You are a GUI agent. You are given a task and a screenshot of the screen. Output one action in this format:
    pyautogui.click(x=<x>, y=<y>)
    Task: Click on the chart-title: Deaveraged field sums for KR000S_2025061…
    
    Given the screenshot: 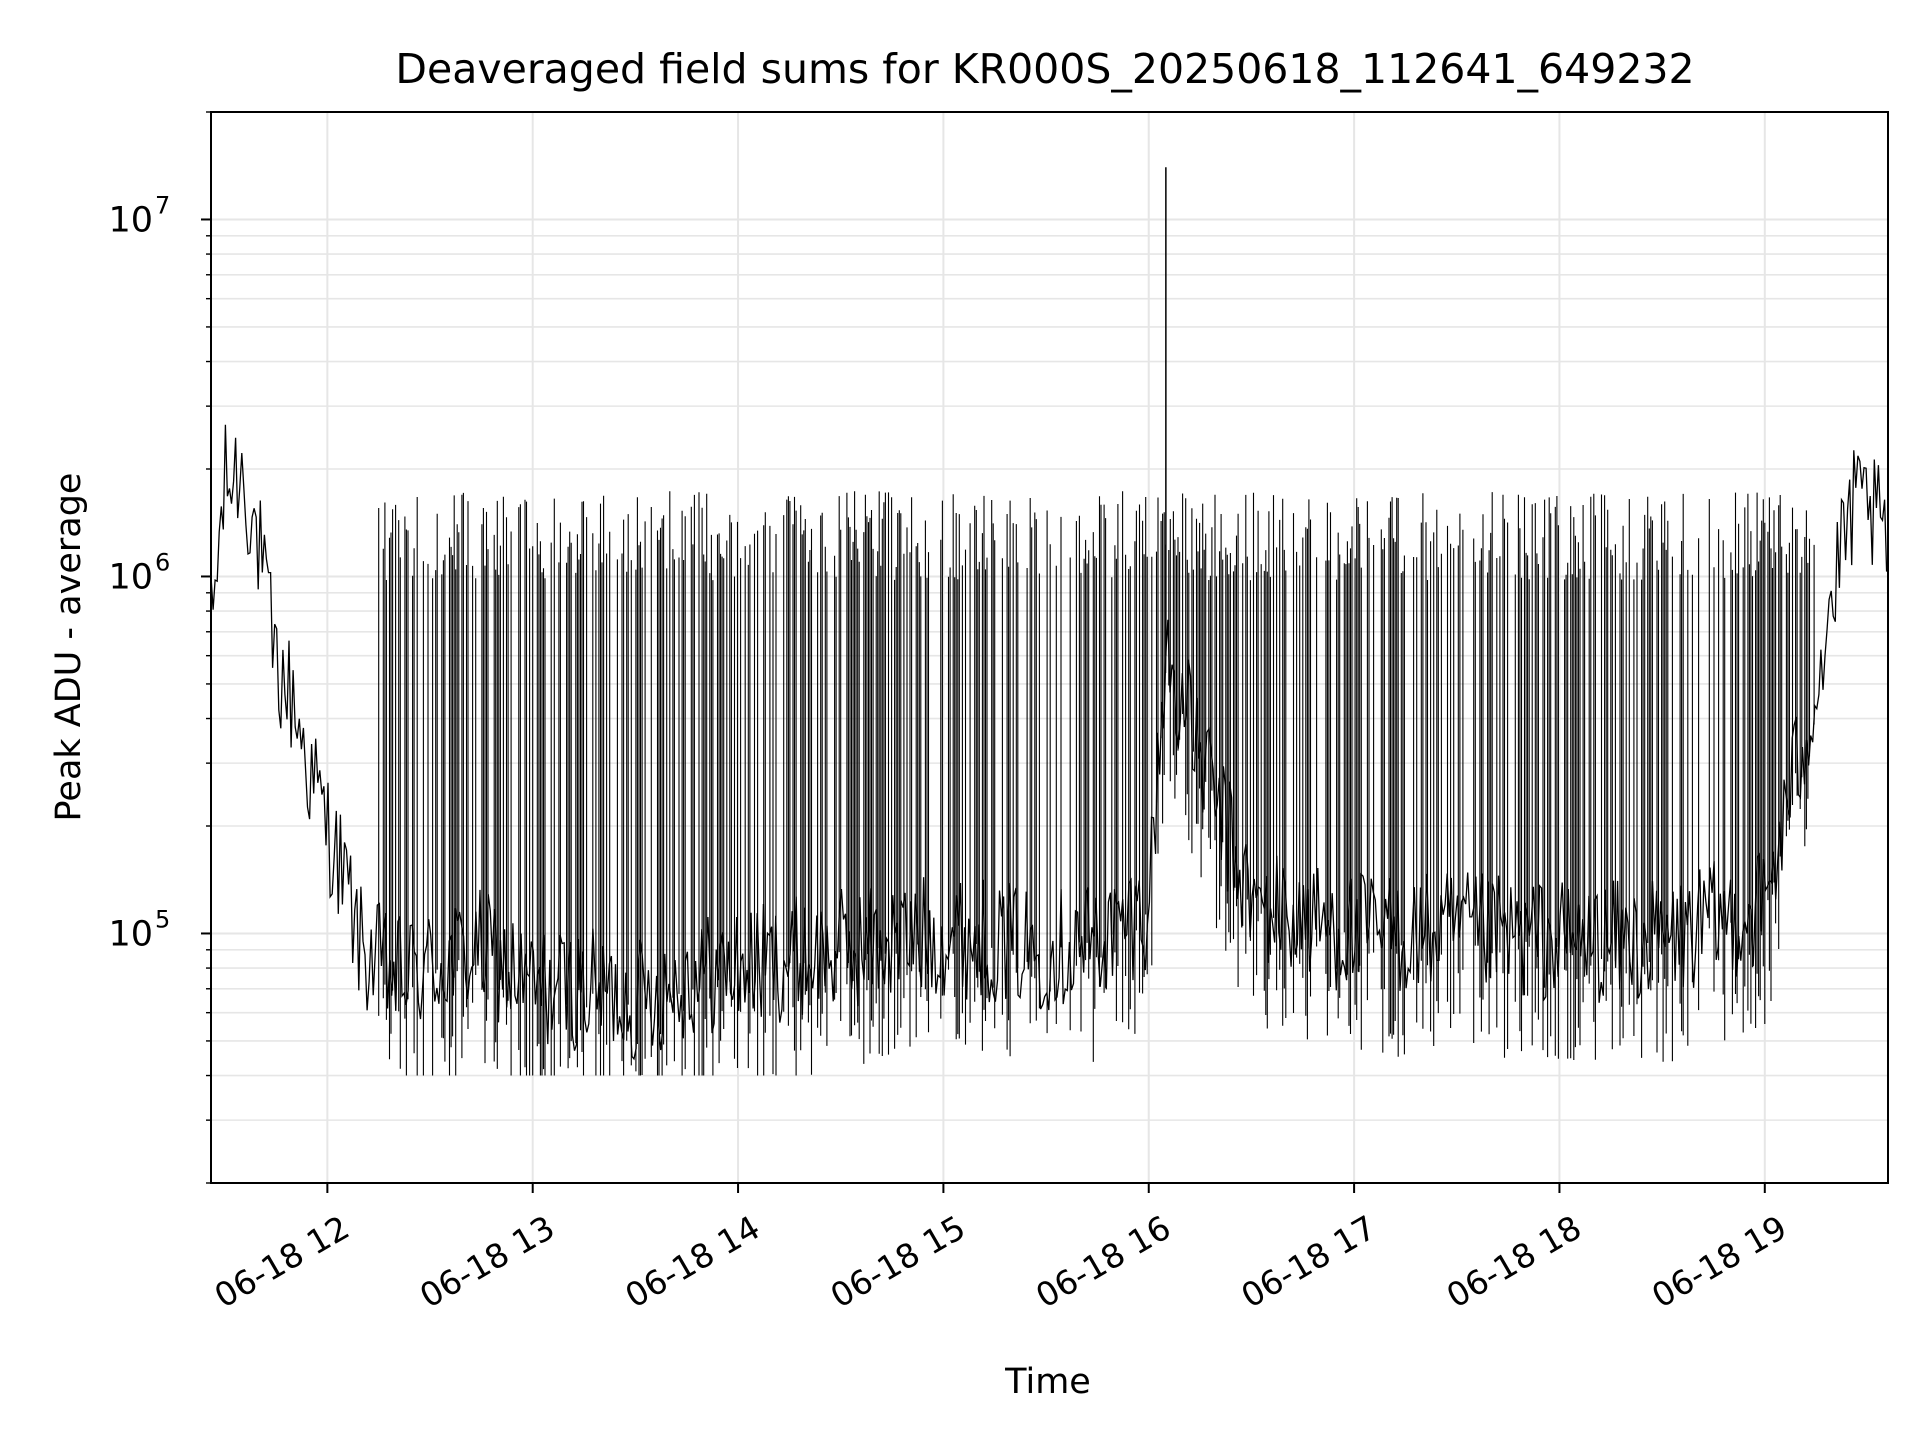 What is the action you would take?
    pyautogui.click(x=1044, y=69)
    